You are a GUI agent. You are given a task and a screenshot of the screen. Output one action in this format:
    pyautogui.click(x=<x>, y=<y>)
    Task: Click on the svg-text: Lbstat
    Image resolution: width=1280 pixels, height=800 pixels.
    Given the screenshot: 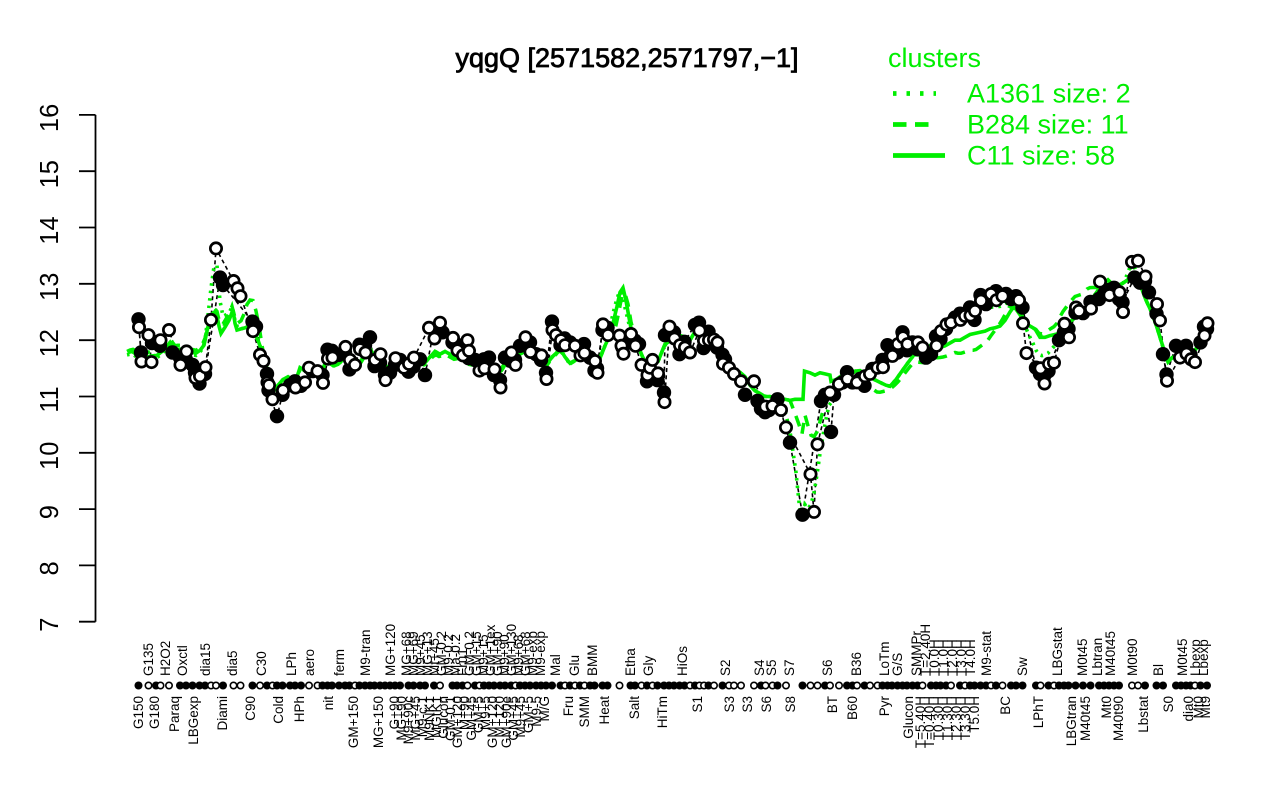 What is the action you would take?
    pyautogui.click(x=1143, y=714)
    